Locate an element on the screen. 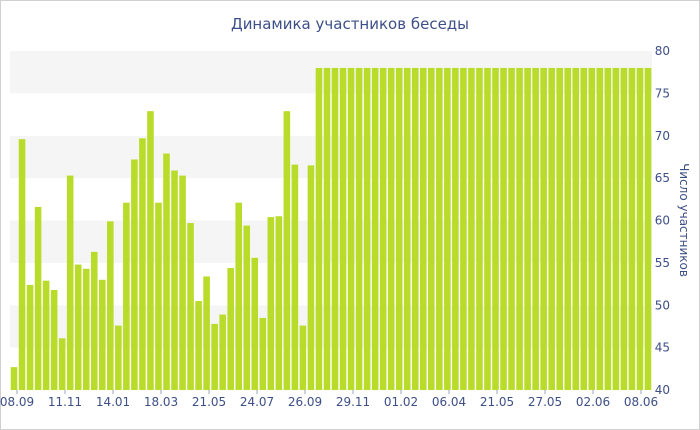 The image size is (700, 430). x-tick-label: 29.11 is located at coordinates (353, 402).